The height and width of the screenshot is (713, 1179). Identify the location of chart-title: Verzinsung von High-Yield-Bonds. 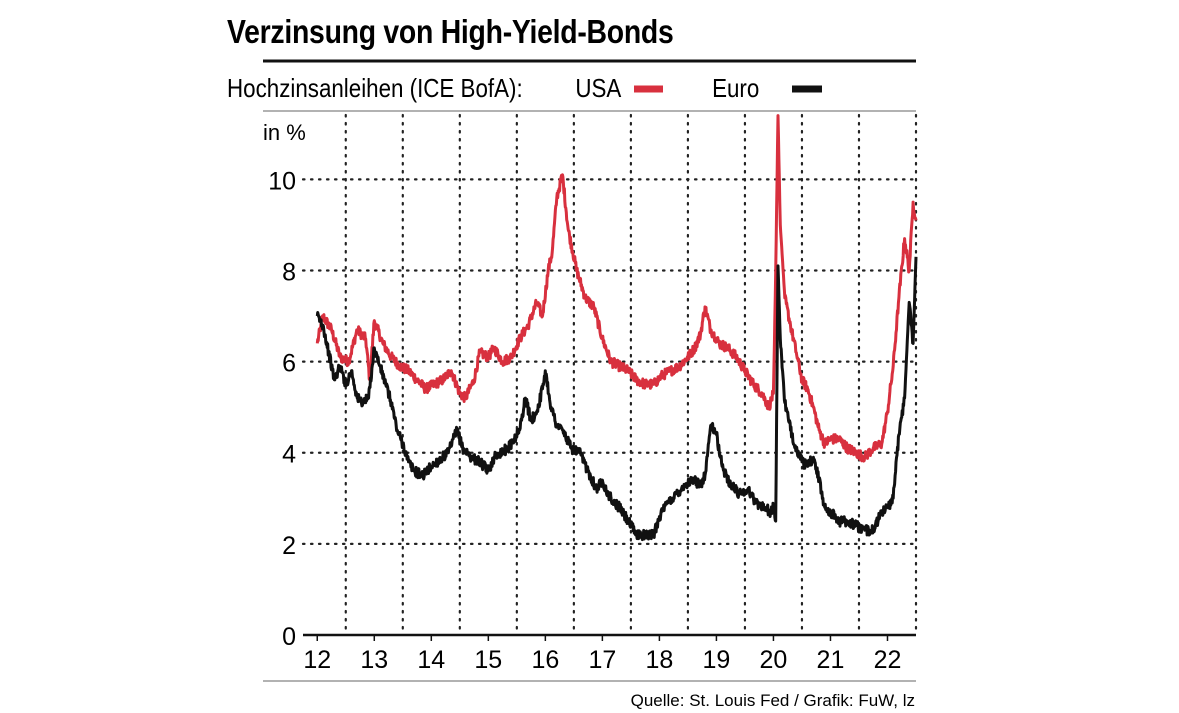
(450, 32).